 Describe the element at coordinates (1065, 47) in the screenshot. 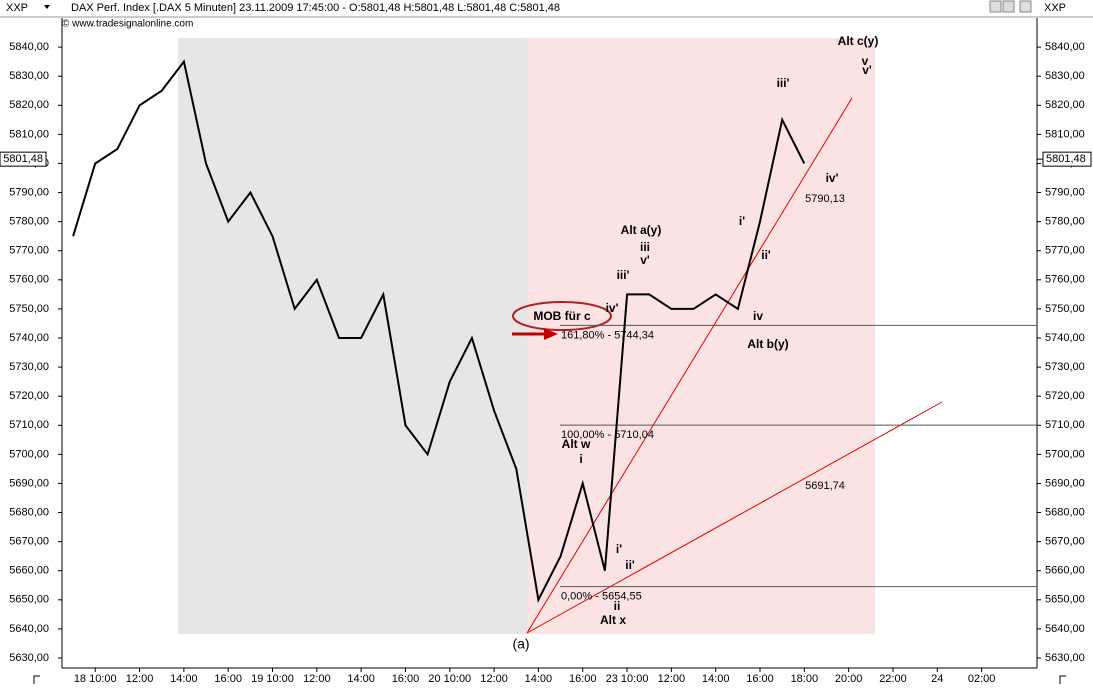

I see `y-tick-label: 5840,00` at that location.